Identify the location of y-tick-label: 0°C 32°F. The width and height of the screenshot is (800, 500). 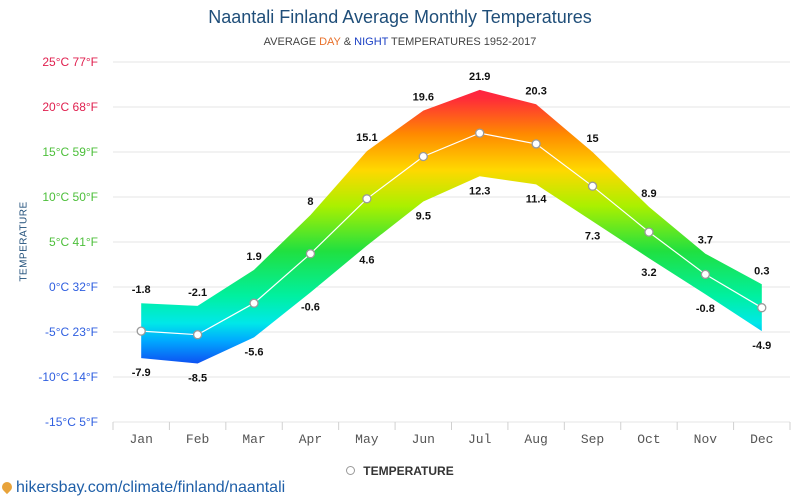
(73, 287).